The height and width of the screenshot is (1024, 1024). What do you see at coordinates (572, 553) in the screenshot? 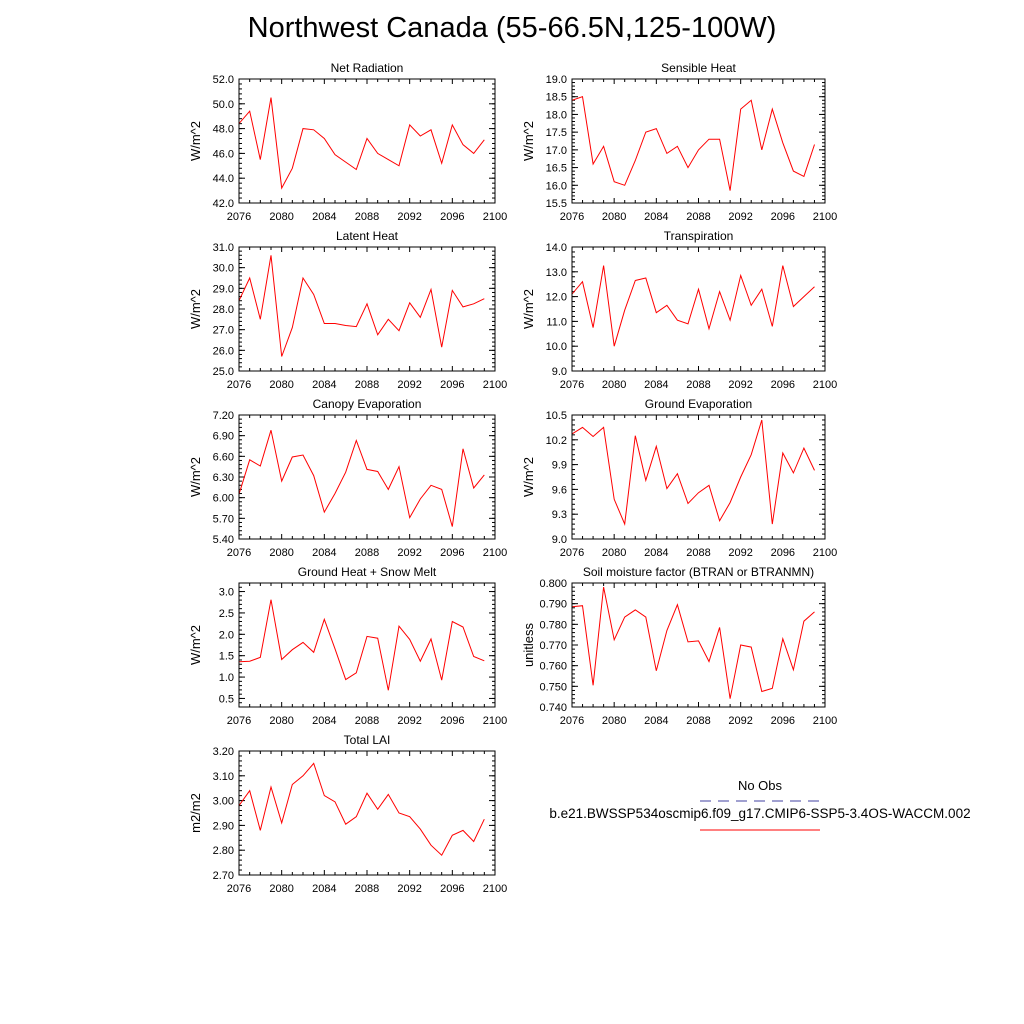
I see `ground-evaporation-xtick-label: 2076` at bounding box center [572, 553].